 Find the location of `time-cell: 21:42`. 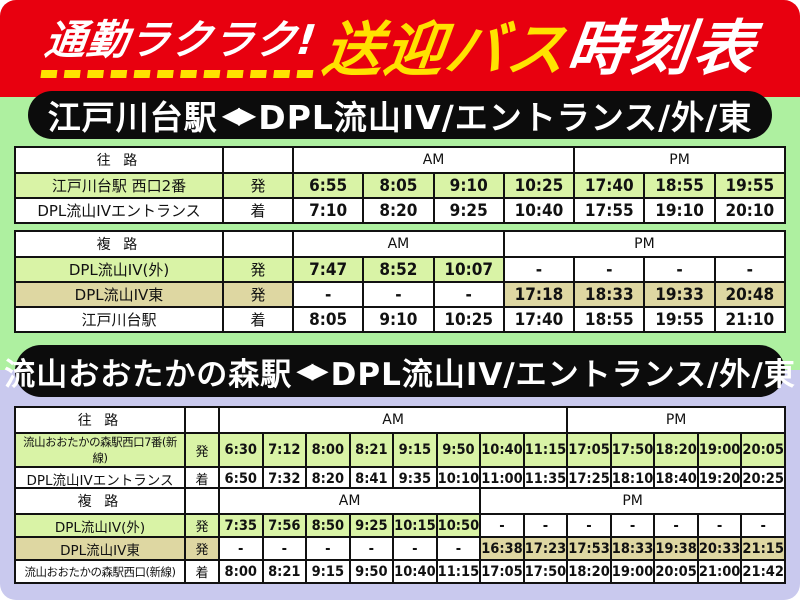

time-cell: 21:42 is located at coordinates (763, 571).